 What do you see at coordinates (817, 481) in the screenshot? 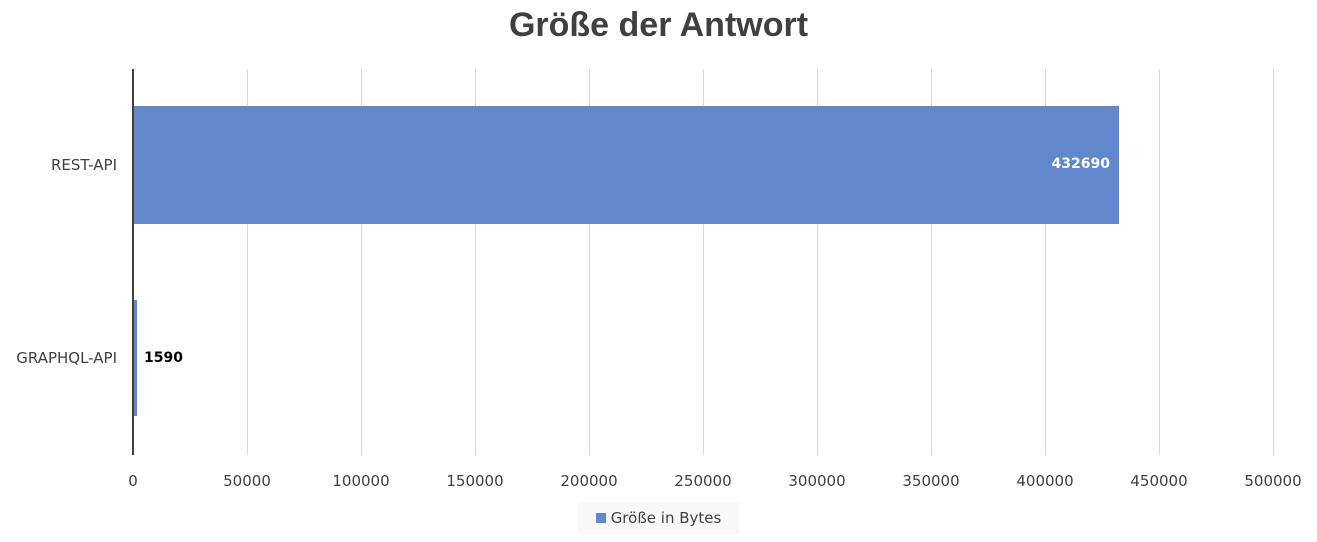
I see `x-tick-label: 300000` at bounding box center [817, 481].